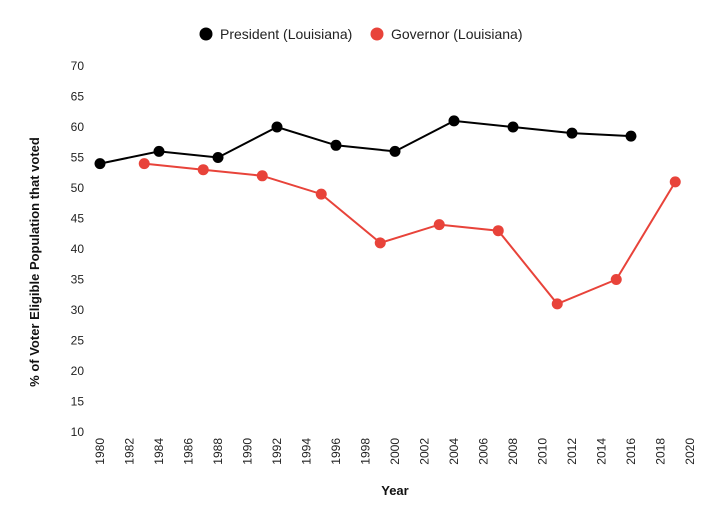  I want to click on x-tick-label: 1990, so click(248, 451).